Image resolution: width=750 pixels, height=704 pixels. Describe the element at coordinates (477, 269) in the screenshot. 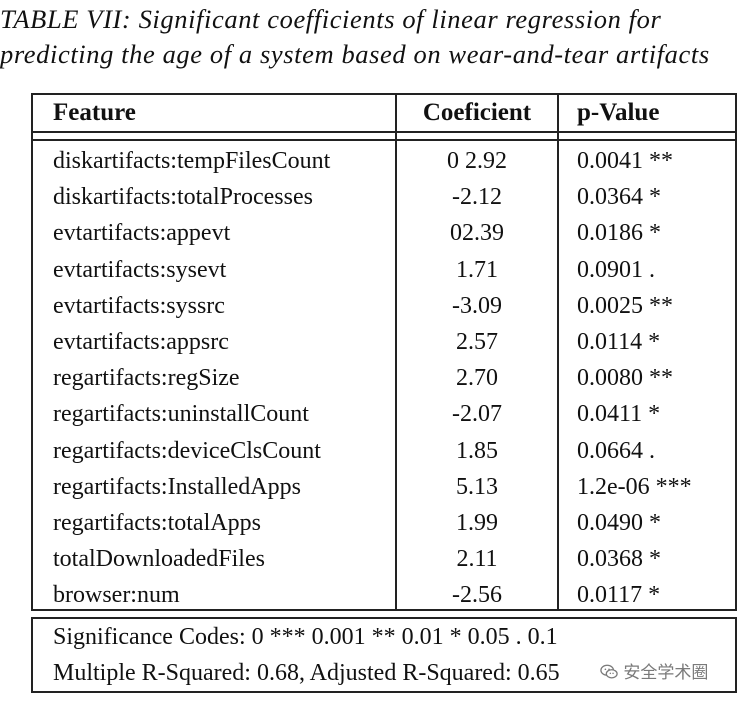

I see `coefficient-cell: 1.71` at that location.